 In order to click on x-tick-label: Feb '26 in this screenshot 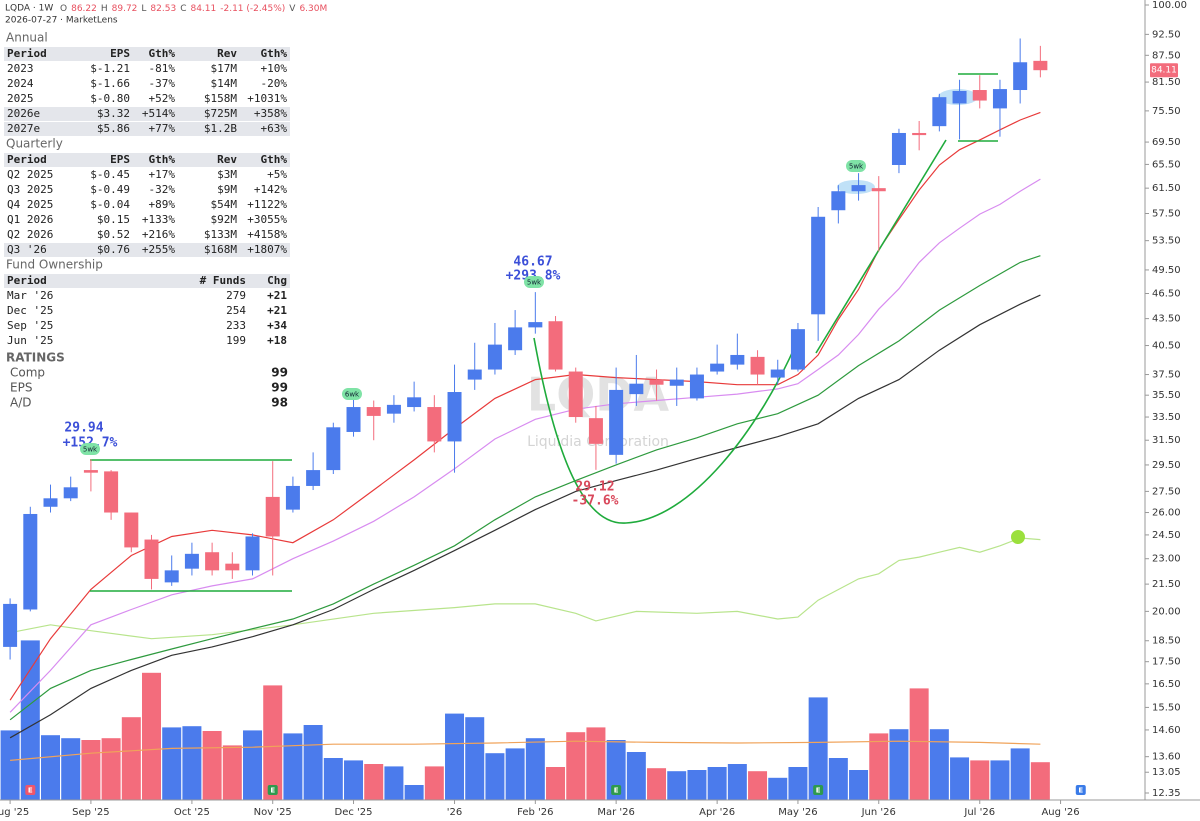, I will do `click(535, 812)`.